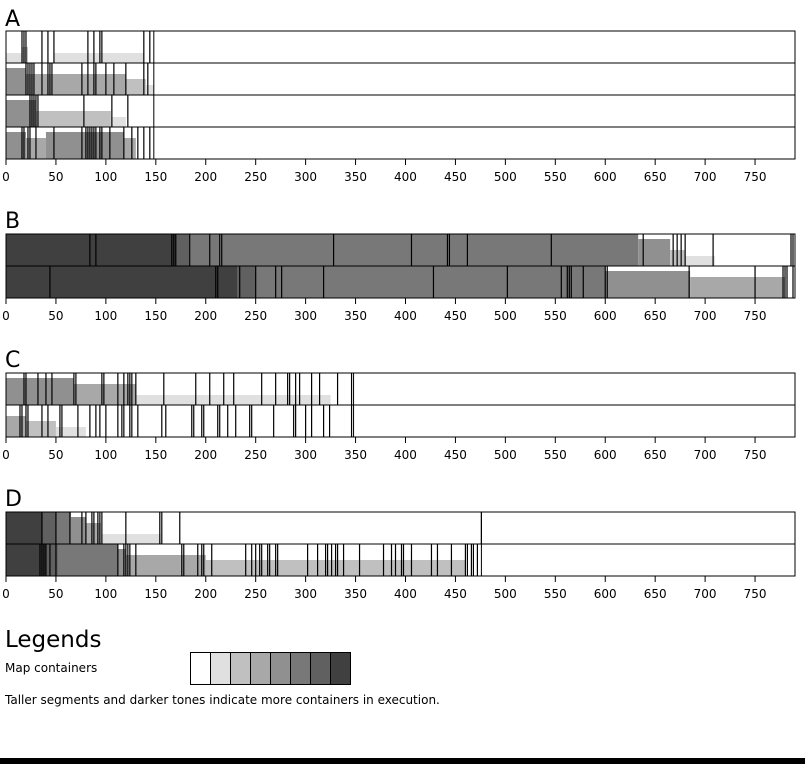 The height and width of the screenshot is (764, 805). Describe the element at coordinates (402, 761) in the screenshot. I see `bottom-bar` at that location.